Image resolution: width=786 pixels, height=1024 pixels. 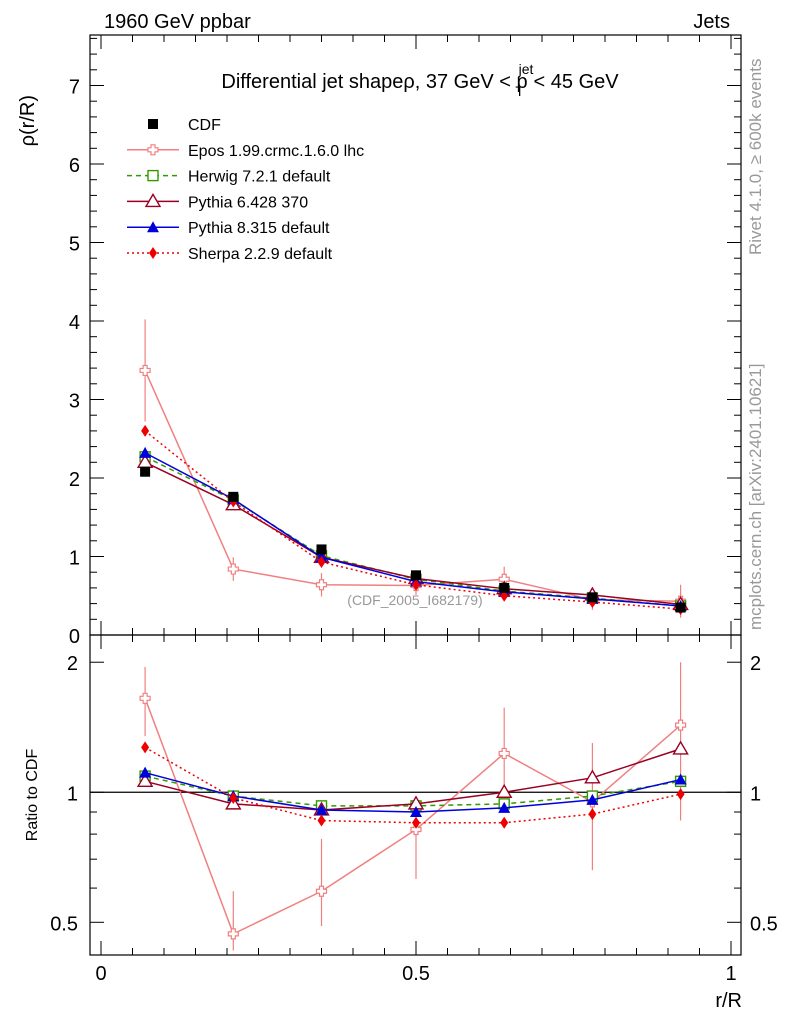 I want to click on legend-item: Pythia 6.428 370, so click(x=217, y=202).